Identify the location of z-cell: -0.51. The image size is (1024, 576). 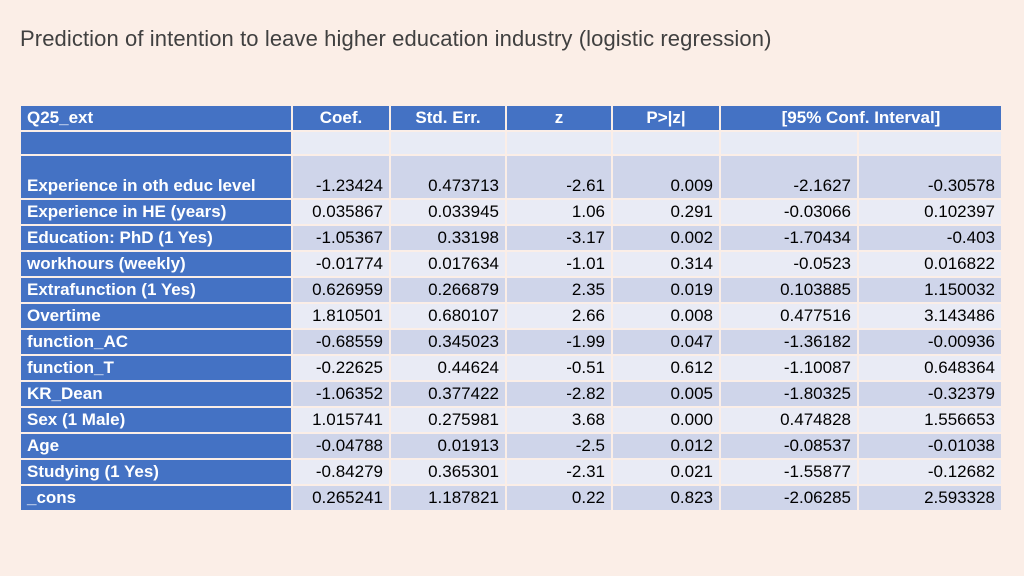
(559, 368).